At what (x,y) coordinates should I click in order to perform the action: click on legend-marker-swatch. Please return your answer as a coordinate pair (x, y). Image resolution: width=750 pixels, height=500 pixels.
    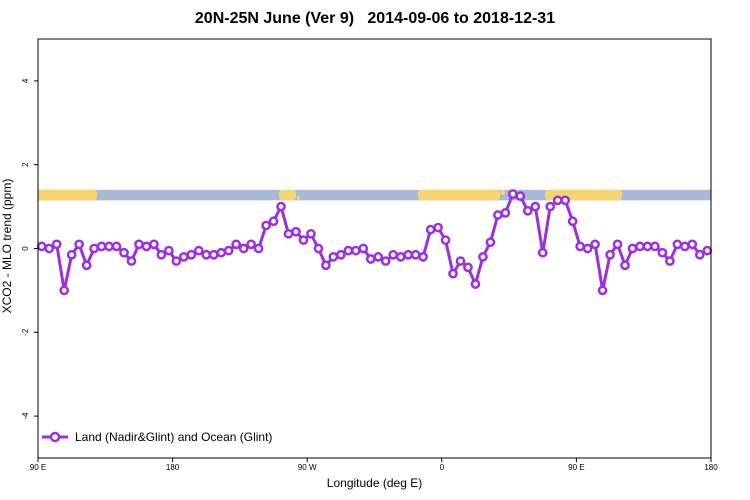
    Looking at the image, I should click on (55, 437).